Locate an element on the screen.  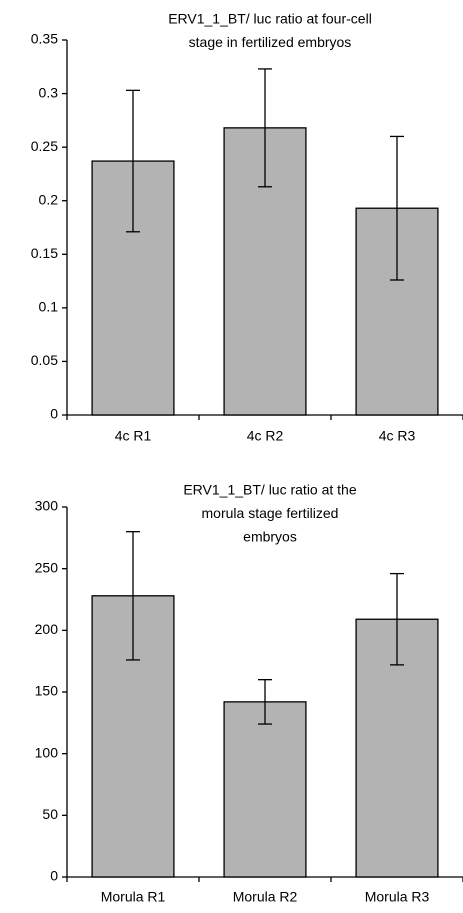
y-tick-label: 0.25 is located at coordinates (44, 146).